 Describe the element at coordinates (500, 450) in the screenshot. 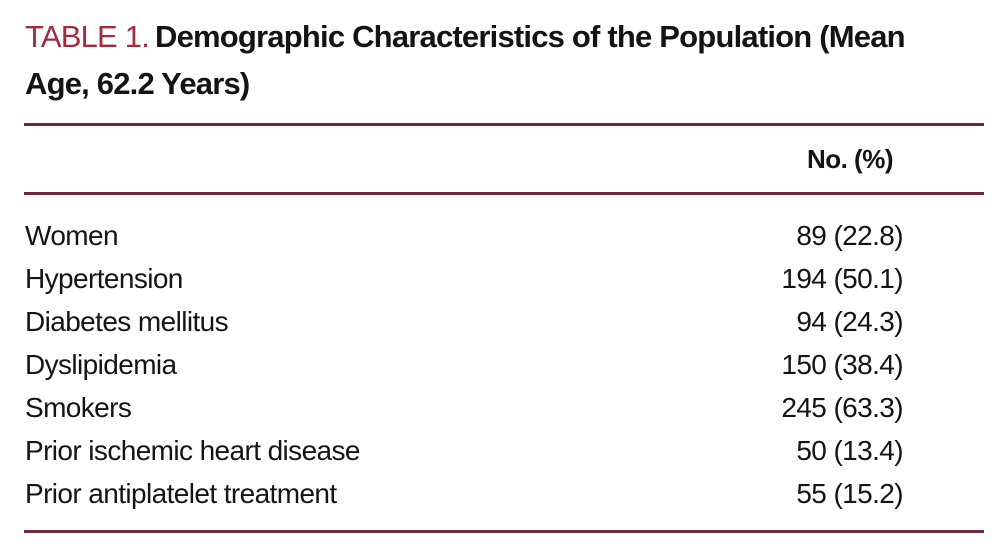

I see `table-row: Prior ischemic heart disease 50 (13.4)` at that location.